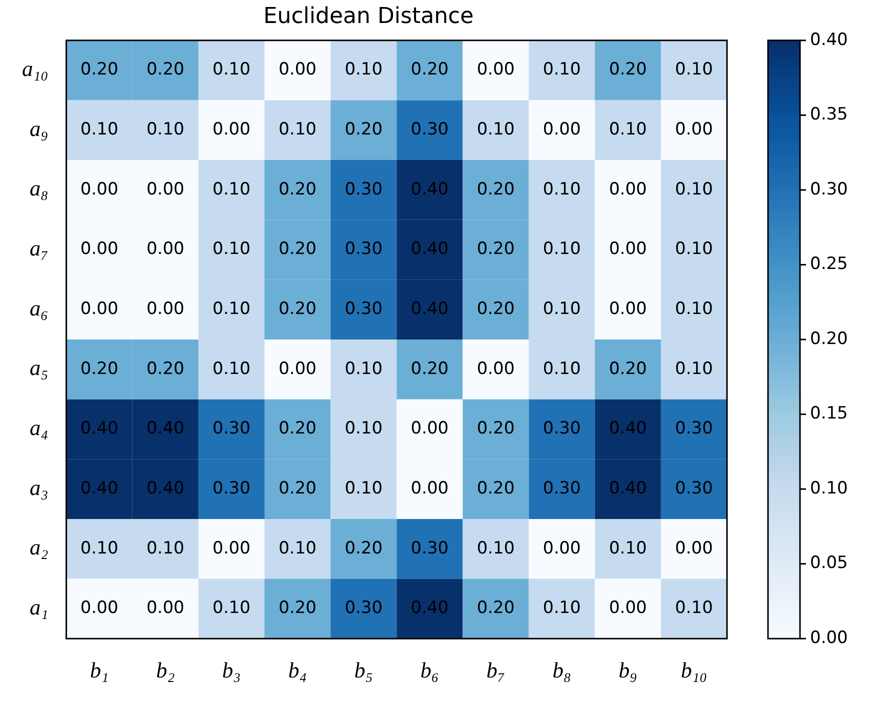 The image size is (869, 709). Describe the element at coordinates (39, 487) in the screenshot. I see `y-tick-label: a₃` at that location.